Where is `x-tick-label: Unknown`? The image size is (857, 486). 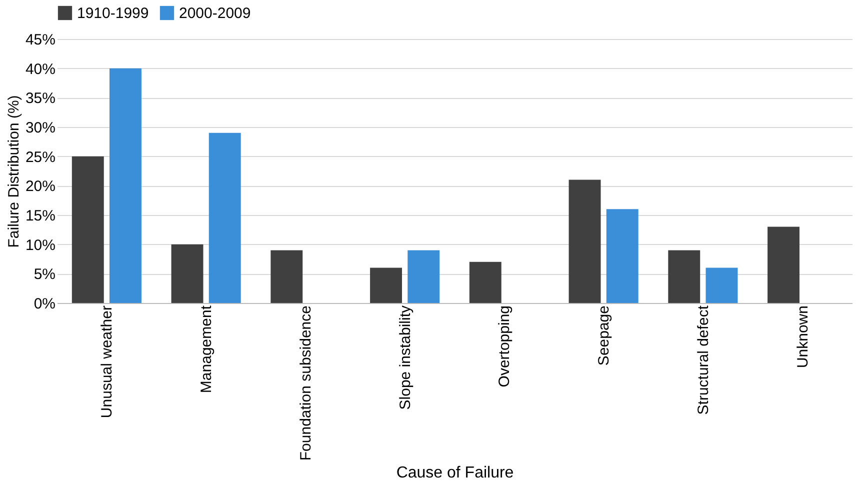 x-tick-label: Unknown is located at coordinates (803, 337).